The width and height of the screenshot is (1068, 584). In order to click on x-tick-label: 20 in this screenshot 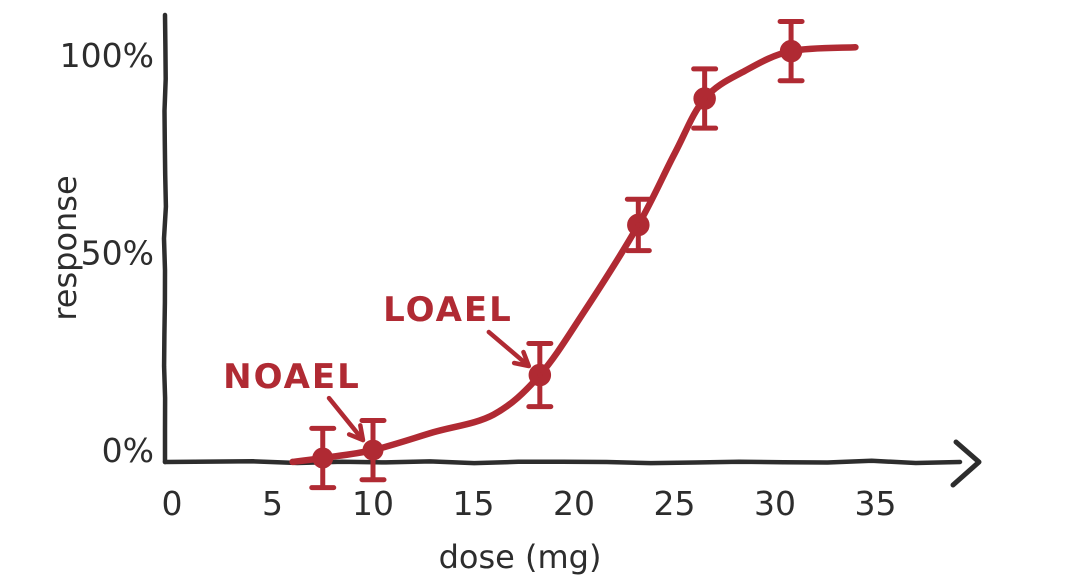, I will do `click(574, 503)`.